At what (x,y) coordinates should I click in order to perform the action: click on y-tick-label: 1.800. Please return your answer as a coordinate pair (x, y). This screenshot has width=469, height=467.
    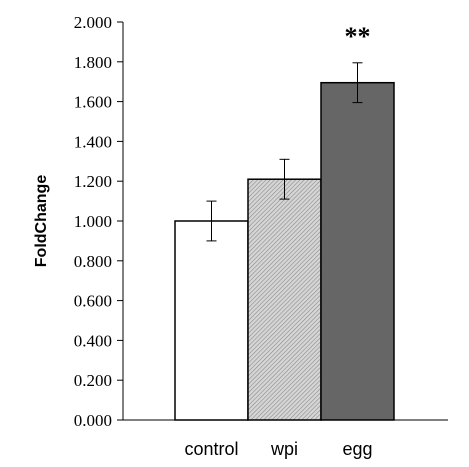
    Looking at the image, I should click on (93, 62).